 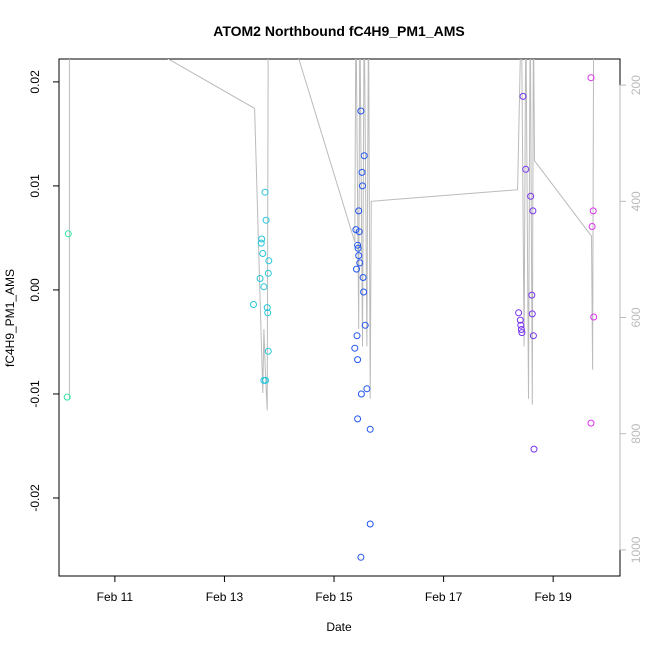 I want to click on chart-title: ATOM2 Northbound fC4H9_PM1_AMS, so click(x=339, y=31).